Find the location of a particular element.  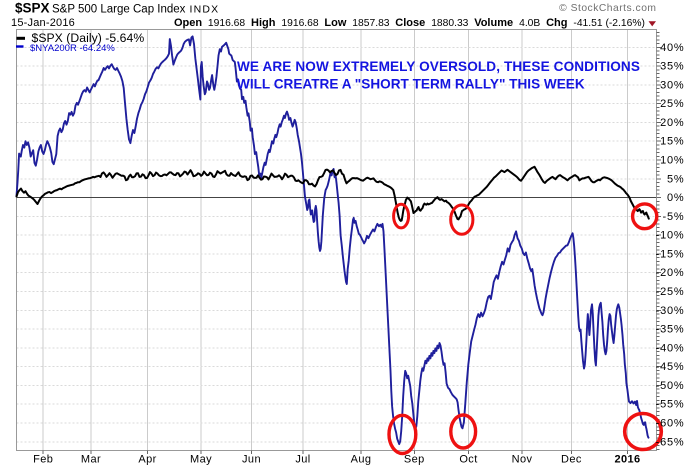

svg-text: -40% is located at coordinates (670, 348).